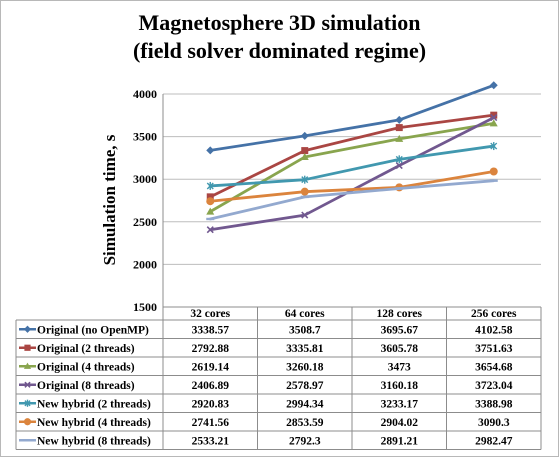 The height and width of the screenshot is (457, 559). What do you see at coordinates (145, 179) in the screenshot?
I see `y-tick-label-3000: 3000` at bounding box center [145, 179].